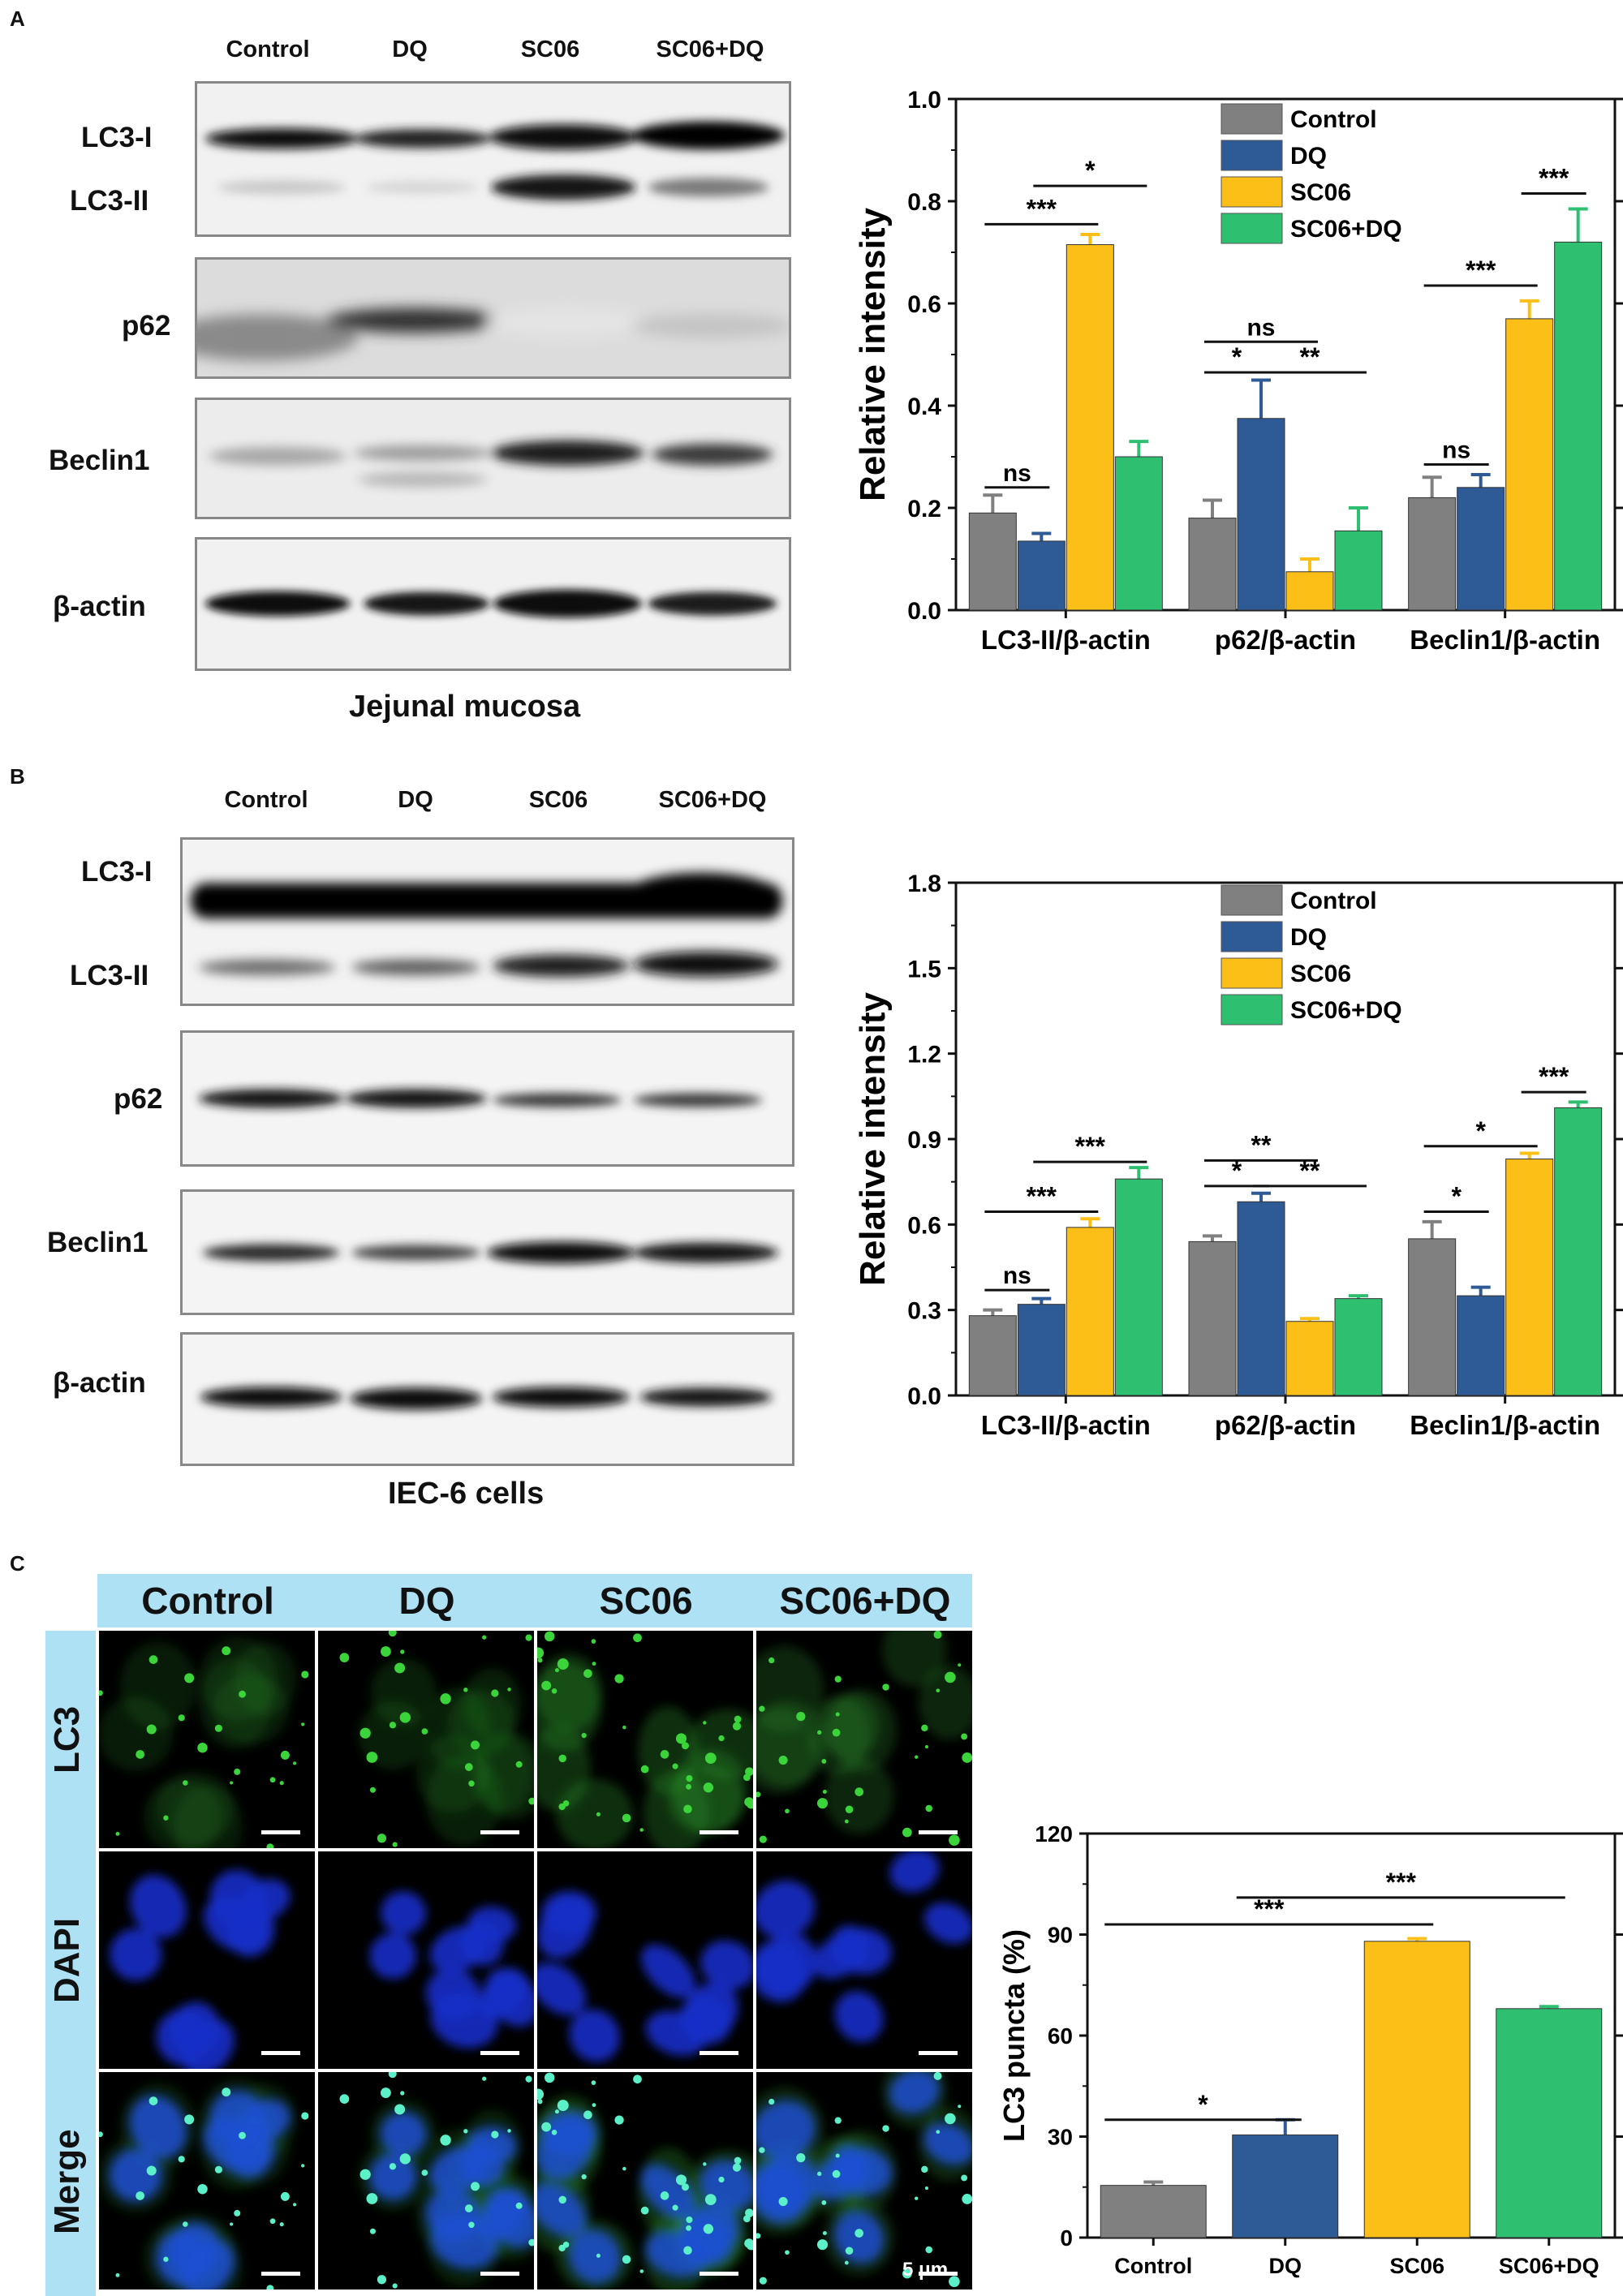 The image size is (1623, 2296). I want to click on micrograph-dapi-sc06, so click(645, 1960).